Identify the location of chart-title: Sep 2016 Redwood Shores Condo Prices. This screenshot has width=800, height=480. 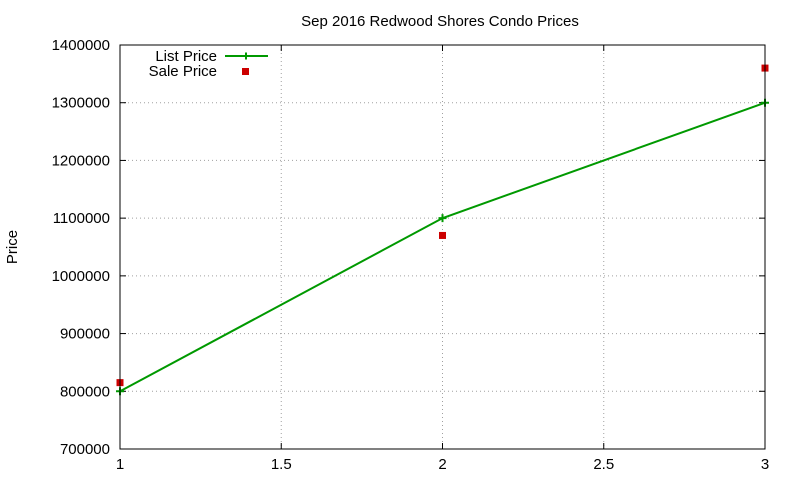
(440, 21).